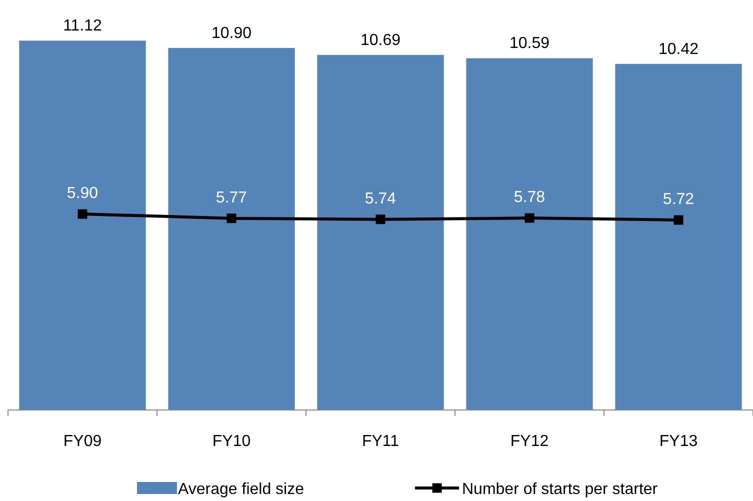 Image resolution: width=753 pixels, height=501 pixels. Describe the element at coordinates (380, 199) in the screenshot. I see `data-label: 5.74` at that location.